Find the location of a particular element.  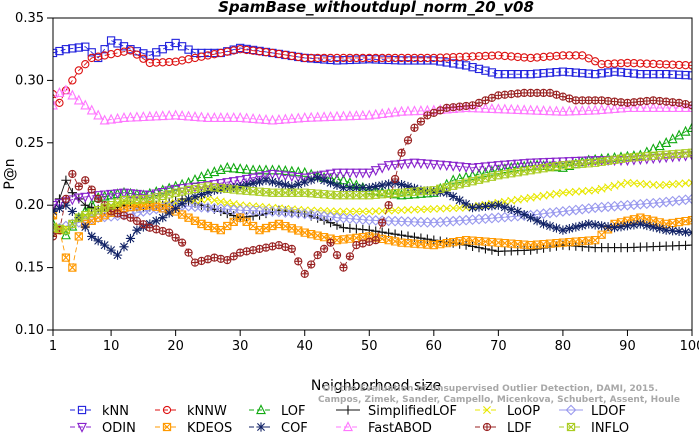

legend-item-loop: LoOP is located at coordinates (507, 411).